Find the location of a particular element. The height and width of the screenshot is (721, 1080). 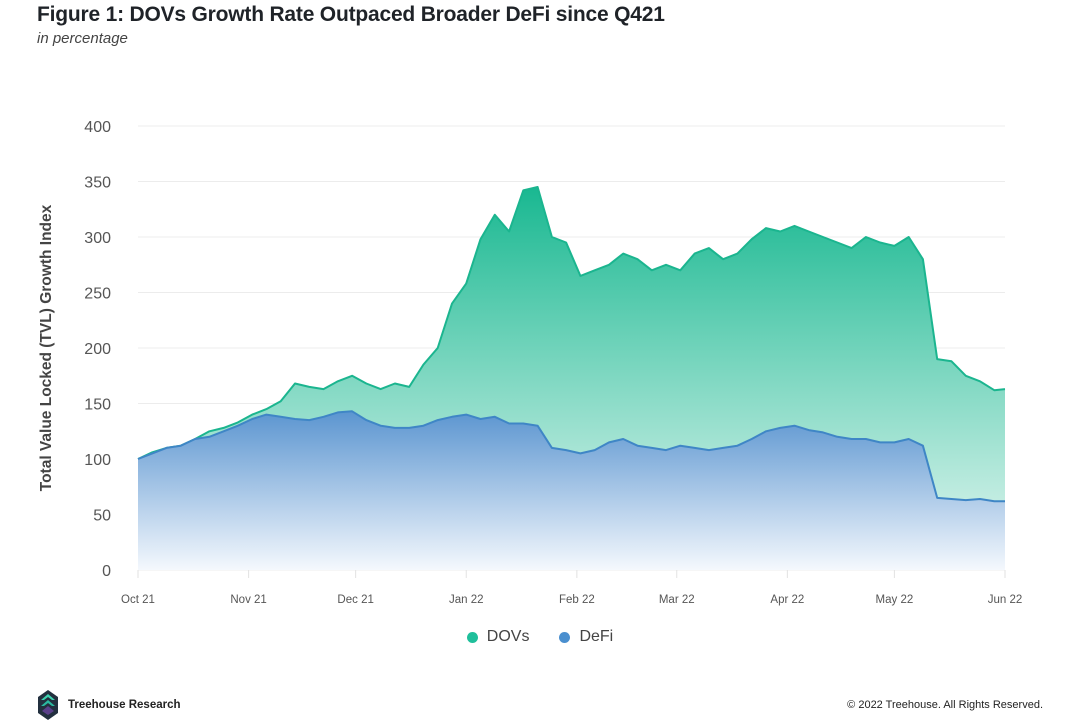

x-tick-label: Oct 21 is located at coordinates (138, 600).